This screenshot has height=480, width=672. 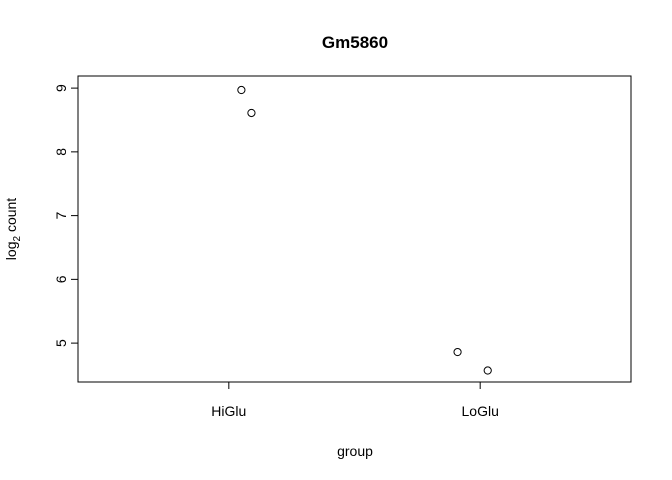 What do you see at coordinates (17, 239) in the screenshot?
I see `y-axis-label-subscript: 2` at bounding box center [17, 239].